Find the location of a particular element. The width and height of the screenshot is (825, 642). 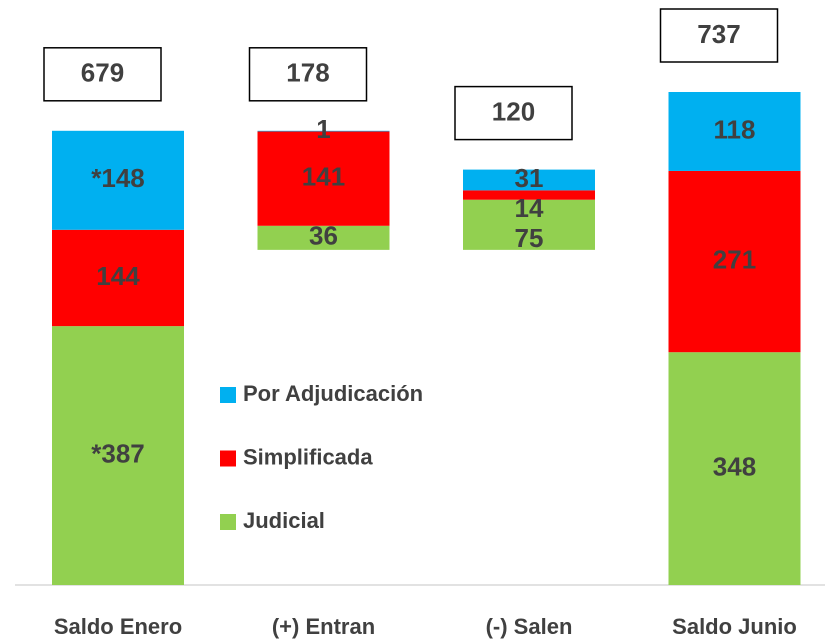

total-label: 737 is located at coordinates (718, 34).